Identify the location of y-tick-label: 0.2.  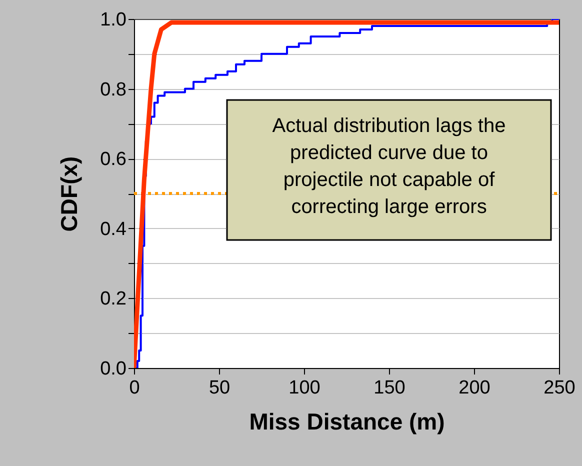
(113, 299).